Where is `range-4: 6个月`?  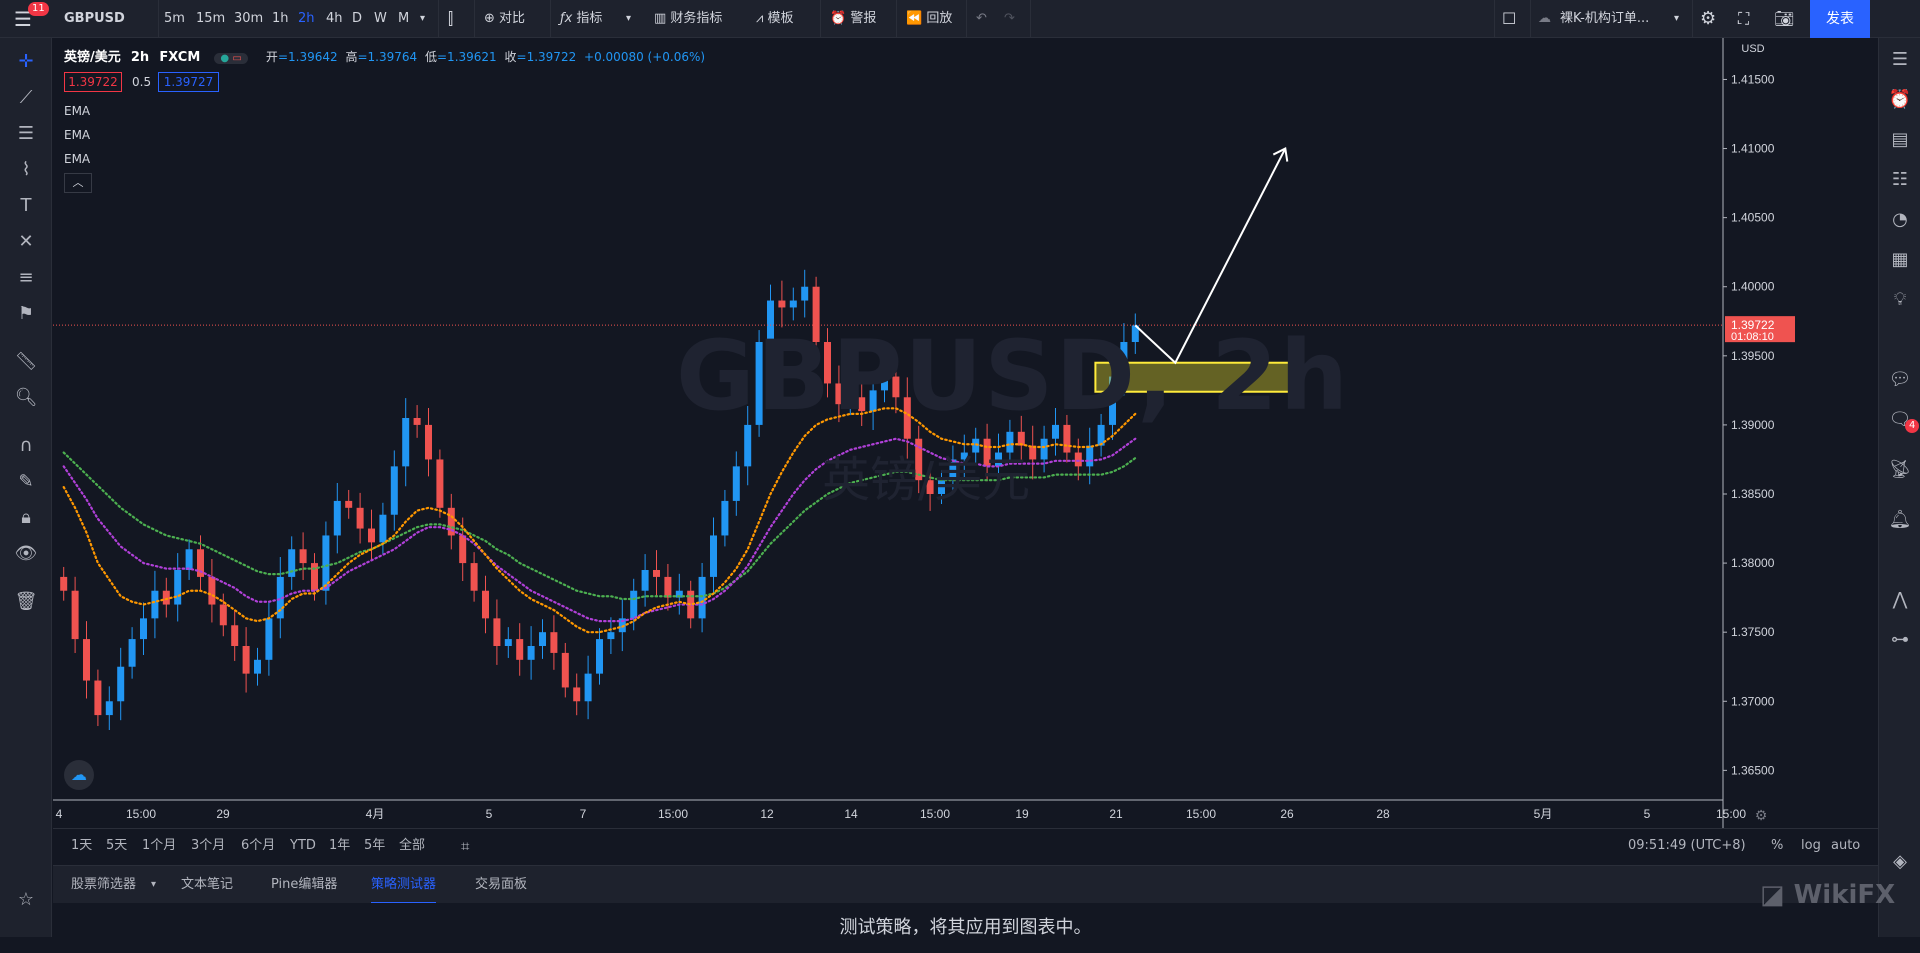 range-4: 6个月 is located at coordinates (258, 845).